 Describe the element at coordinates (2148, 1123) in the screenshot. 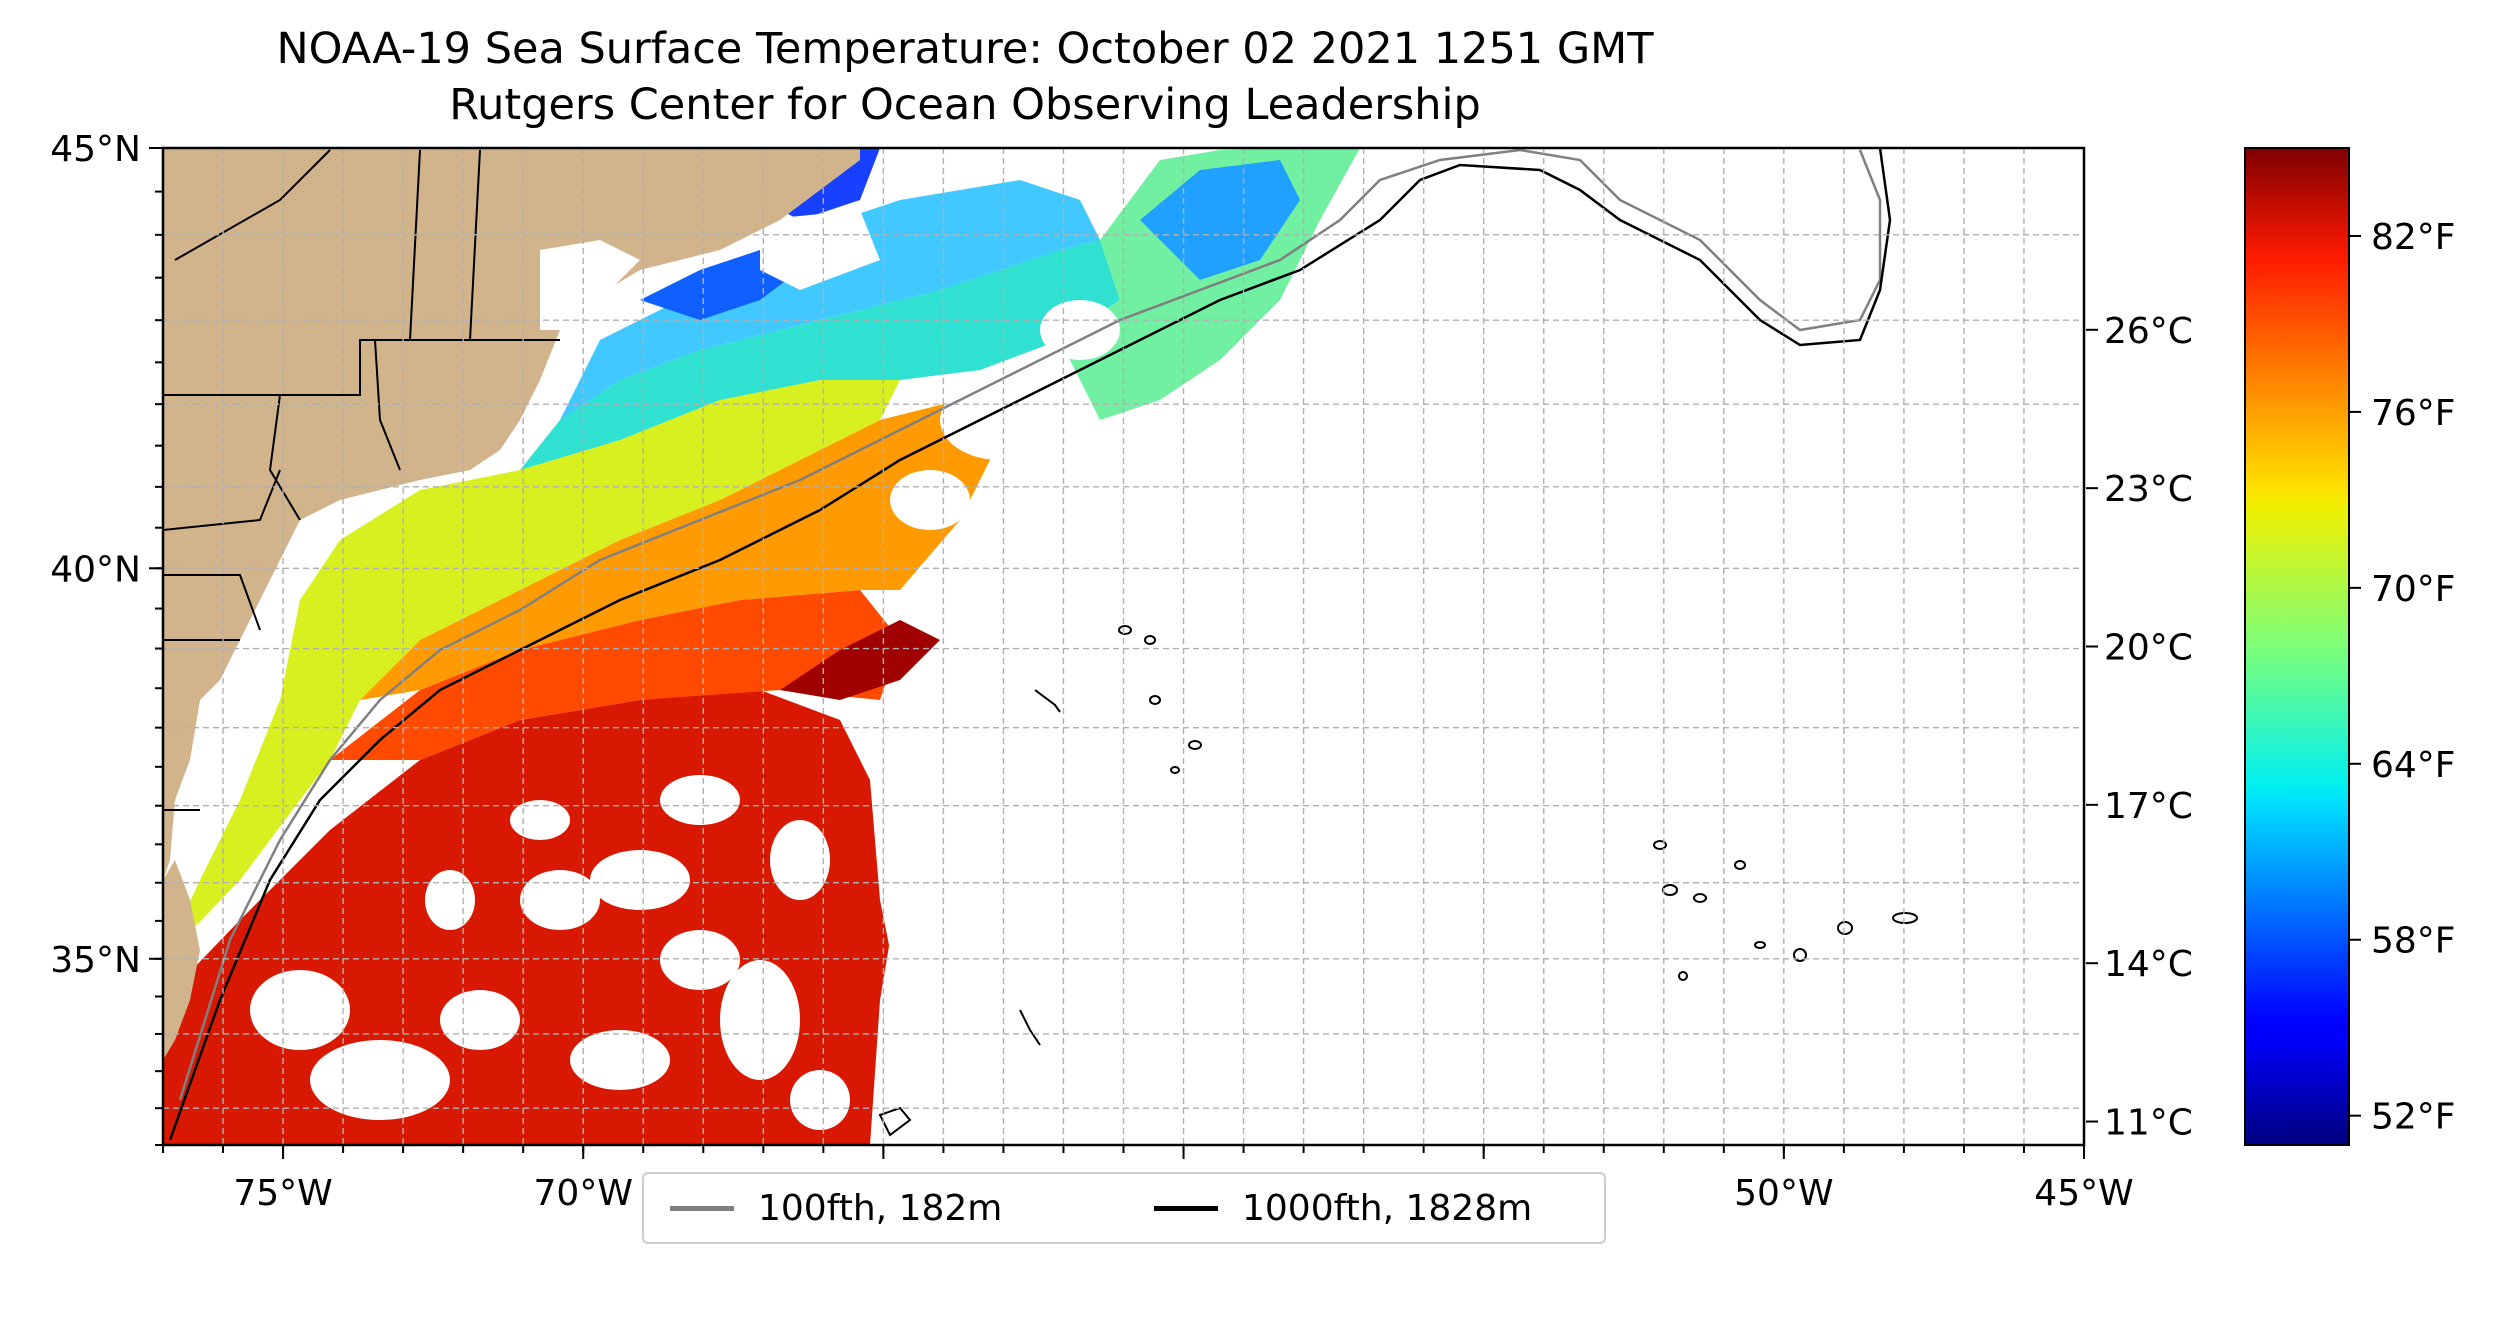

I see `colorbar-label-c: 11°C` at that location.